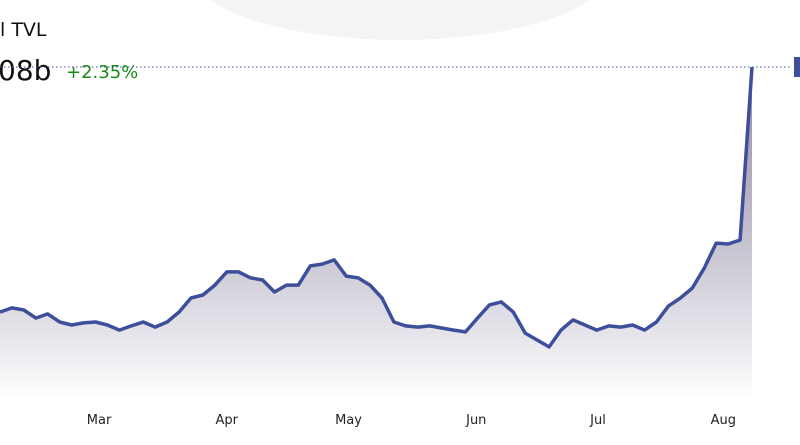 Image resolution: width=800 pixels, height=445 pixels. I want to click on headline-value: 08b, so click(25, 70).